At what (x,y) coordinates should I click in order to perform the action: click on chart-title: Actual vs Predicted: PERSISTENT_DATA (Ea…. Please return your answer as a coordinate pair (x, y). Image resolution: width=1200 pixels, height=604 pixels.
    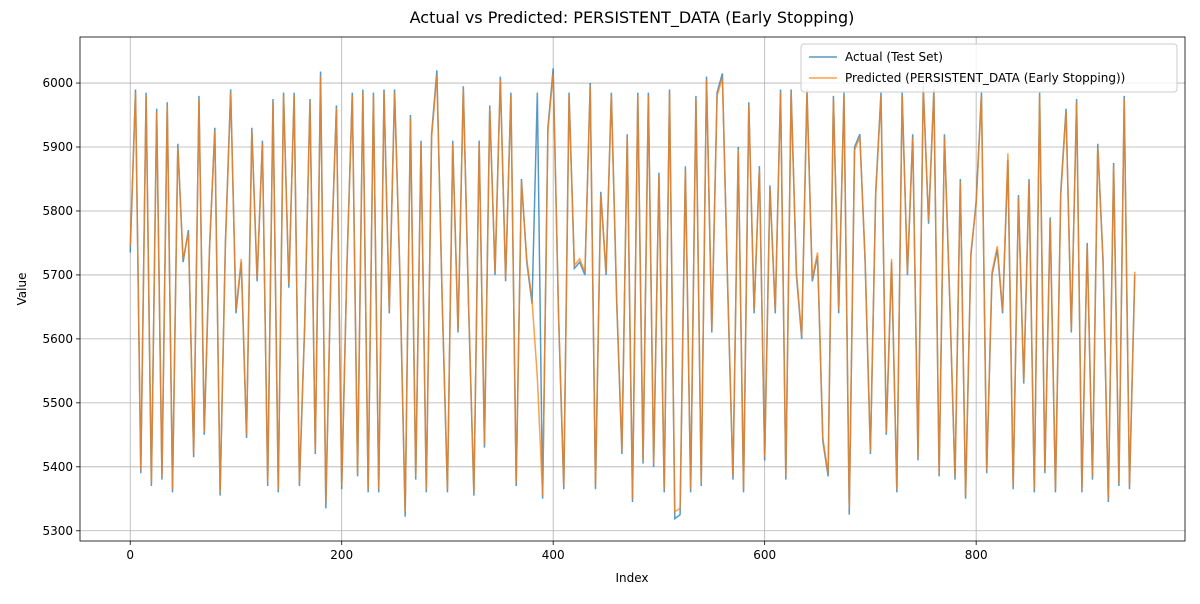
    Looking at the image, I should click on (632, 18).